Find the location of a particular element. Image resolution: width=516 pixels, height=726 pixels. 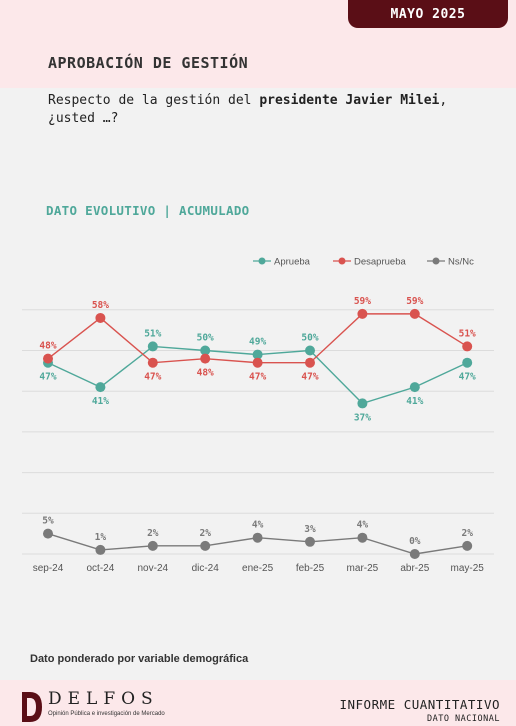

x-tick-label: sep-24 is located at coordinates (48, 568).